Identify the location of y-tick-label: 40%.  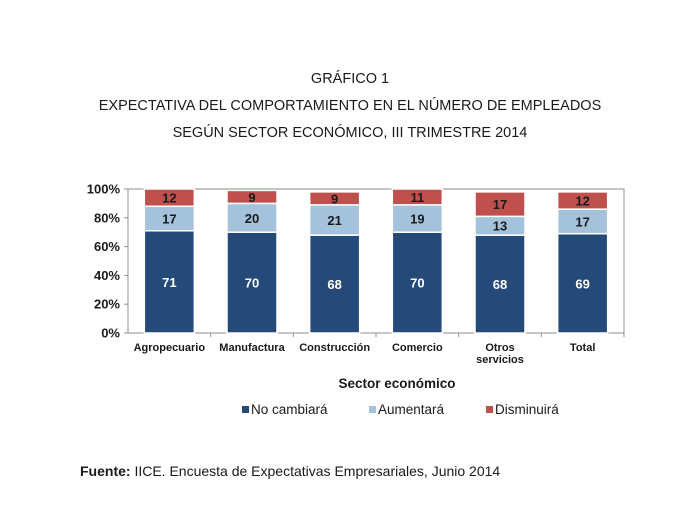
(107, 275).